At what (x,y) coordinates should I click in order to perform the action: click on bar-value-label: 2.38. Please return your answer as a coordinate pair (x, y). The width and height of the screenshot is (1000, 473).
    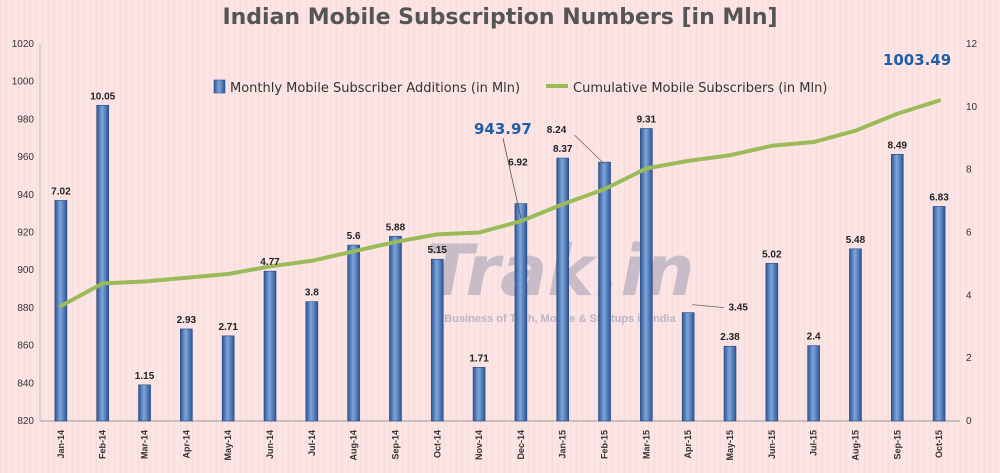
    Looking at the image, I should click on (730, 337).